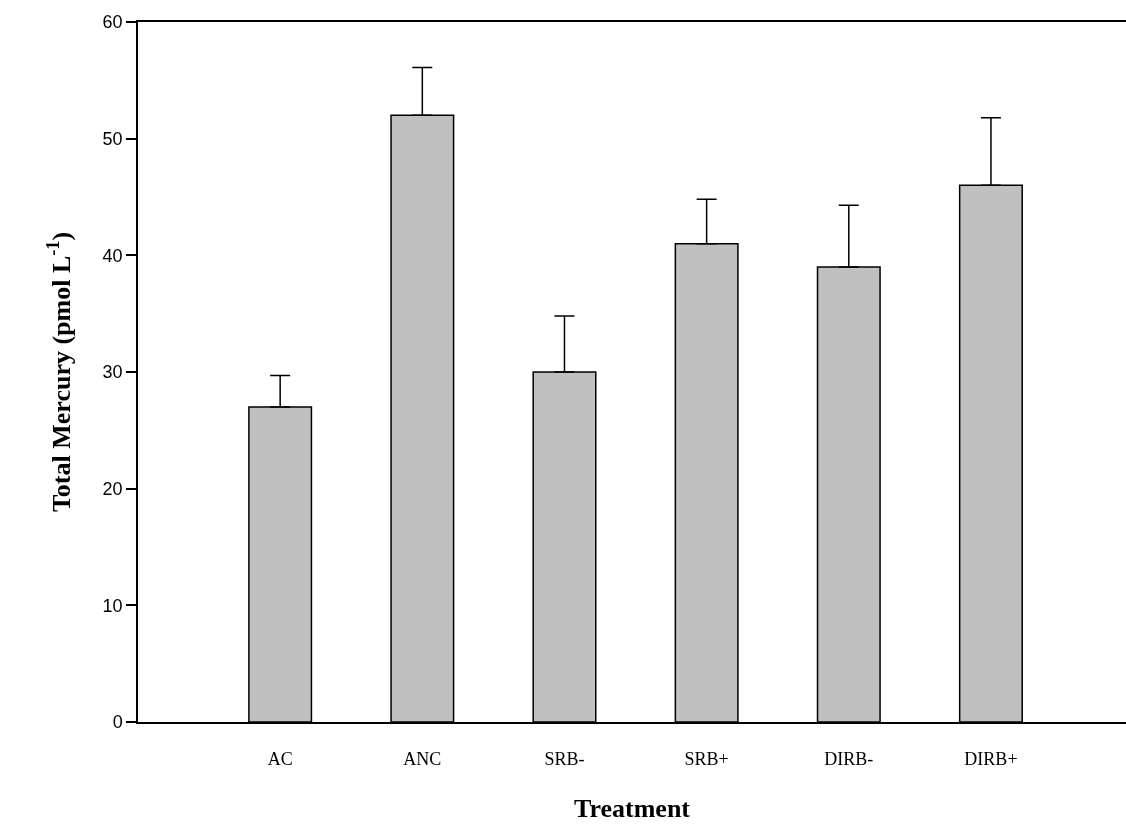 This screenshot has height=832, width=1126. What do you see at coordinates (849, 759) in the screenshot?
I see `x-tick-label: DIRB-` at bounding box center [849, 759].